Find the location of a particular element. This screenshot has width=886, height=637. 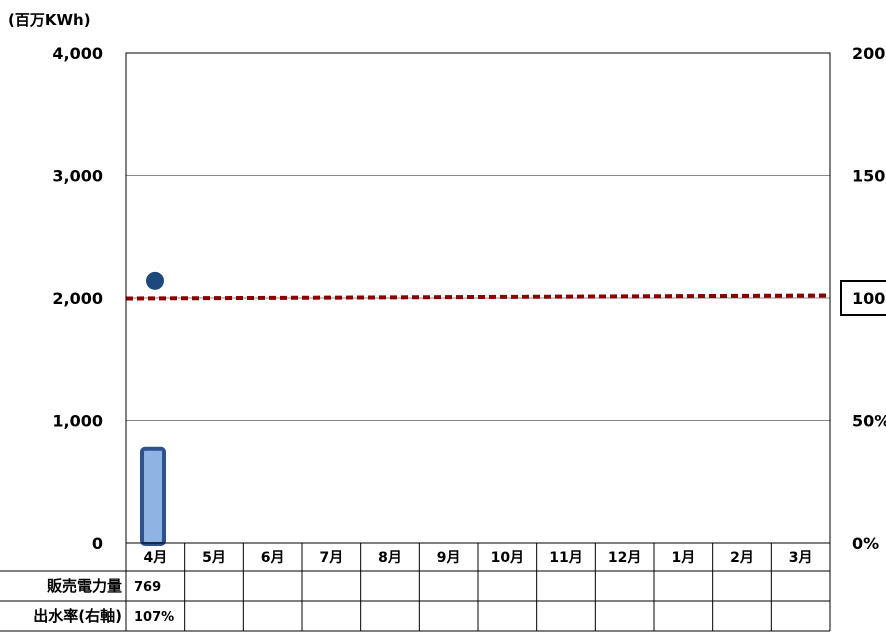

x-tick-label: 11月 is located at coordinates (565, 558).